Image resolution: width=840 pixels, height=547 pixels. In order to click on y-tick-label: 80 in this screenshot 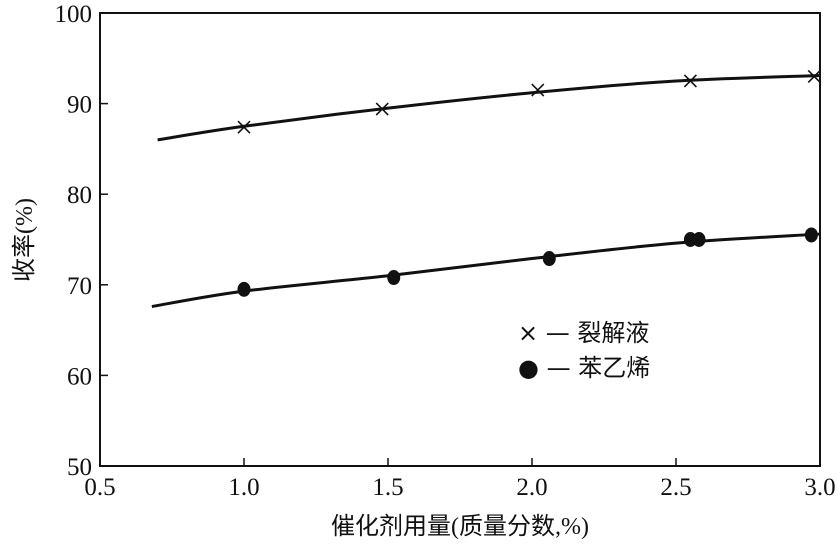, I will do `click(79, 195)`.